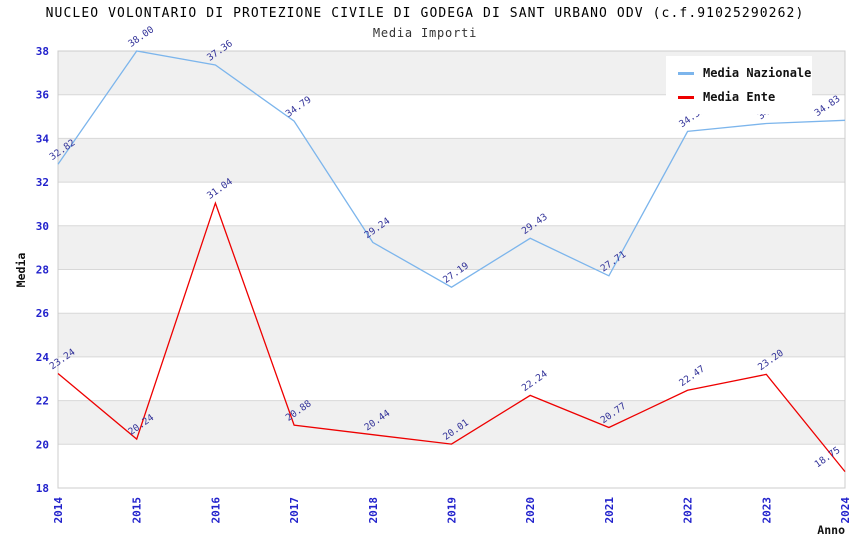  Describe the element at coordinates (294, 510) in the screenshot. I see `x-tick-label: 2017` at that location.